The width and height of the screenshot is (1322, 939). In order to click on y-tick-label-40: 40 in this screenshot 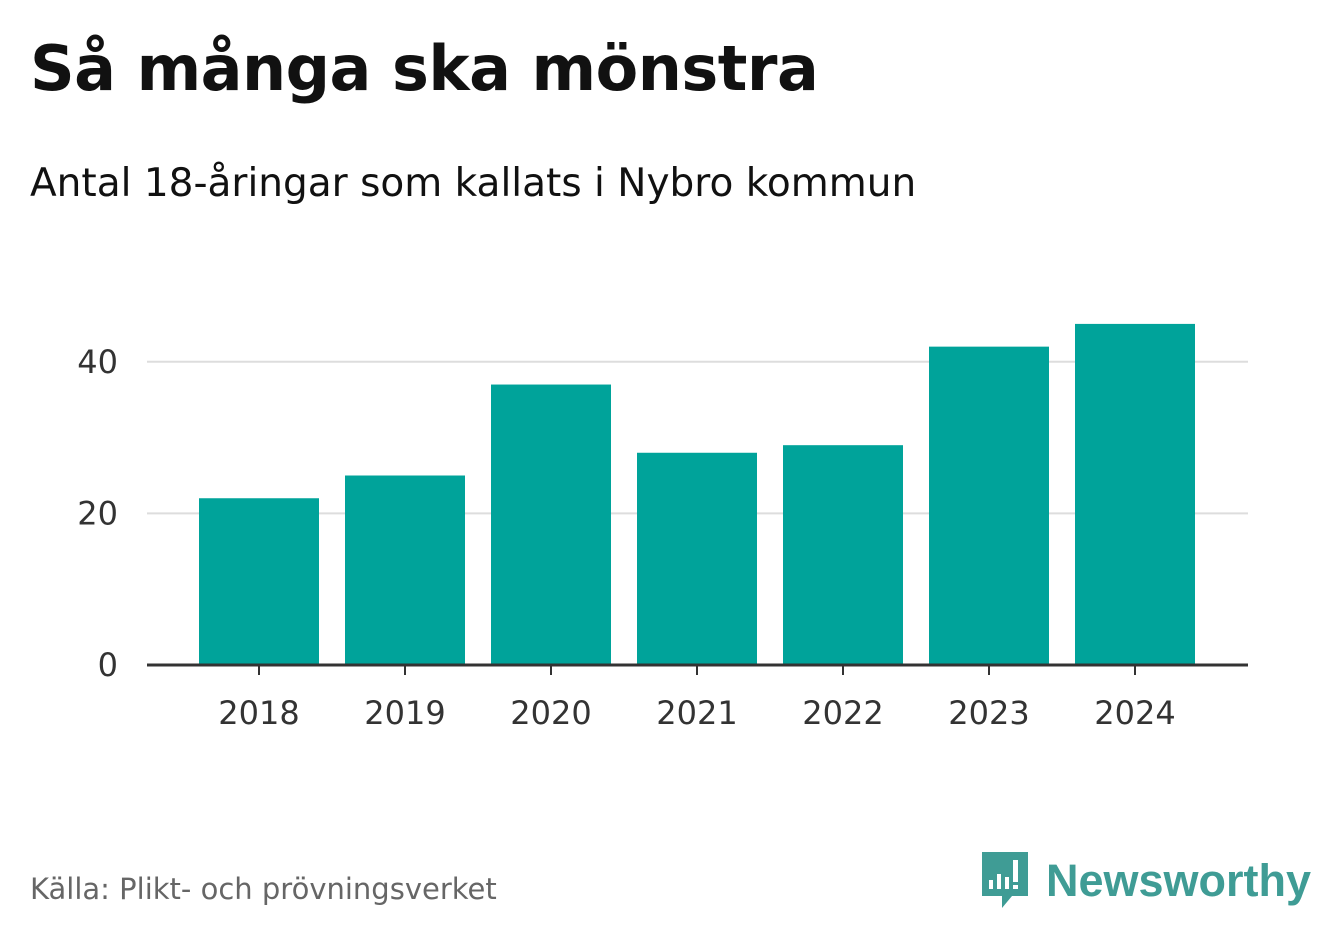, I will do `click(97, 362)`.